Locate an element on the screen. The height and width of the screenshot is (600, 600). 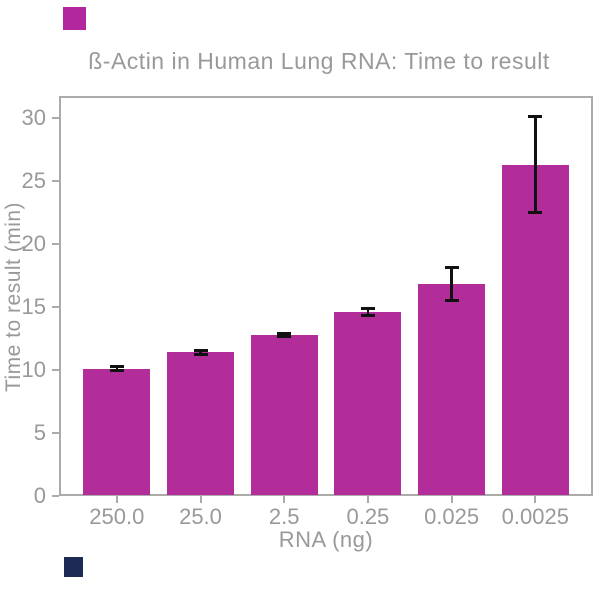
y-tick-label: 15 is located at coordinates (33, 307).